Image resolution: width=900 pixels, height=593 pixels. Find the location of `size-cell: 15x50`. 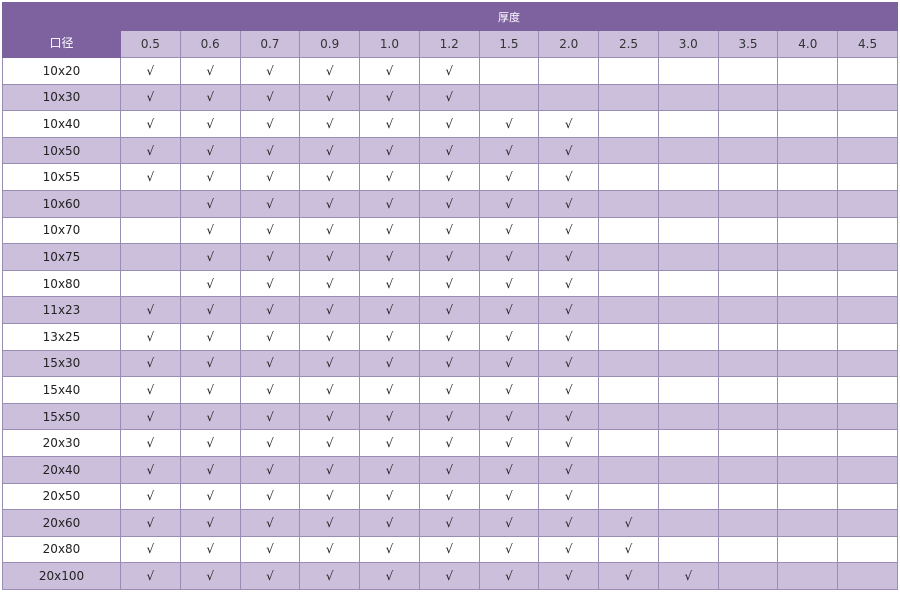

size-cell: 15x50 is located at coordinates (61, 416).